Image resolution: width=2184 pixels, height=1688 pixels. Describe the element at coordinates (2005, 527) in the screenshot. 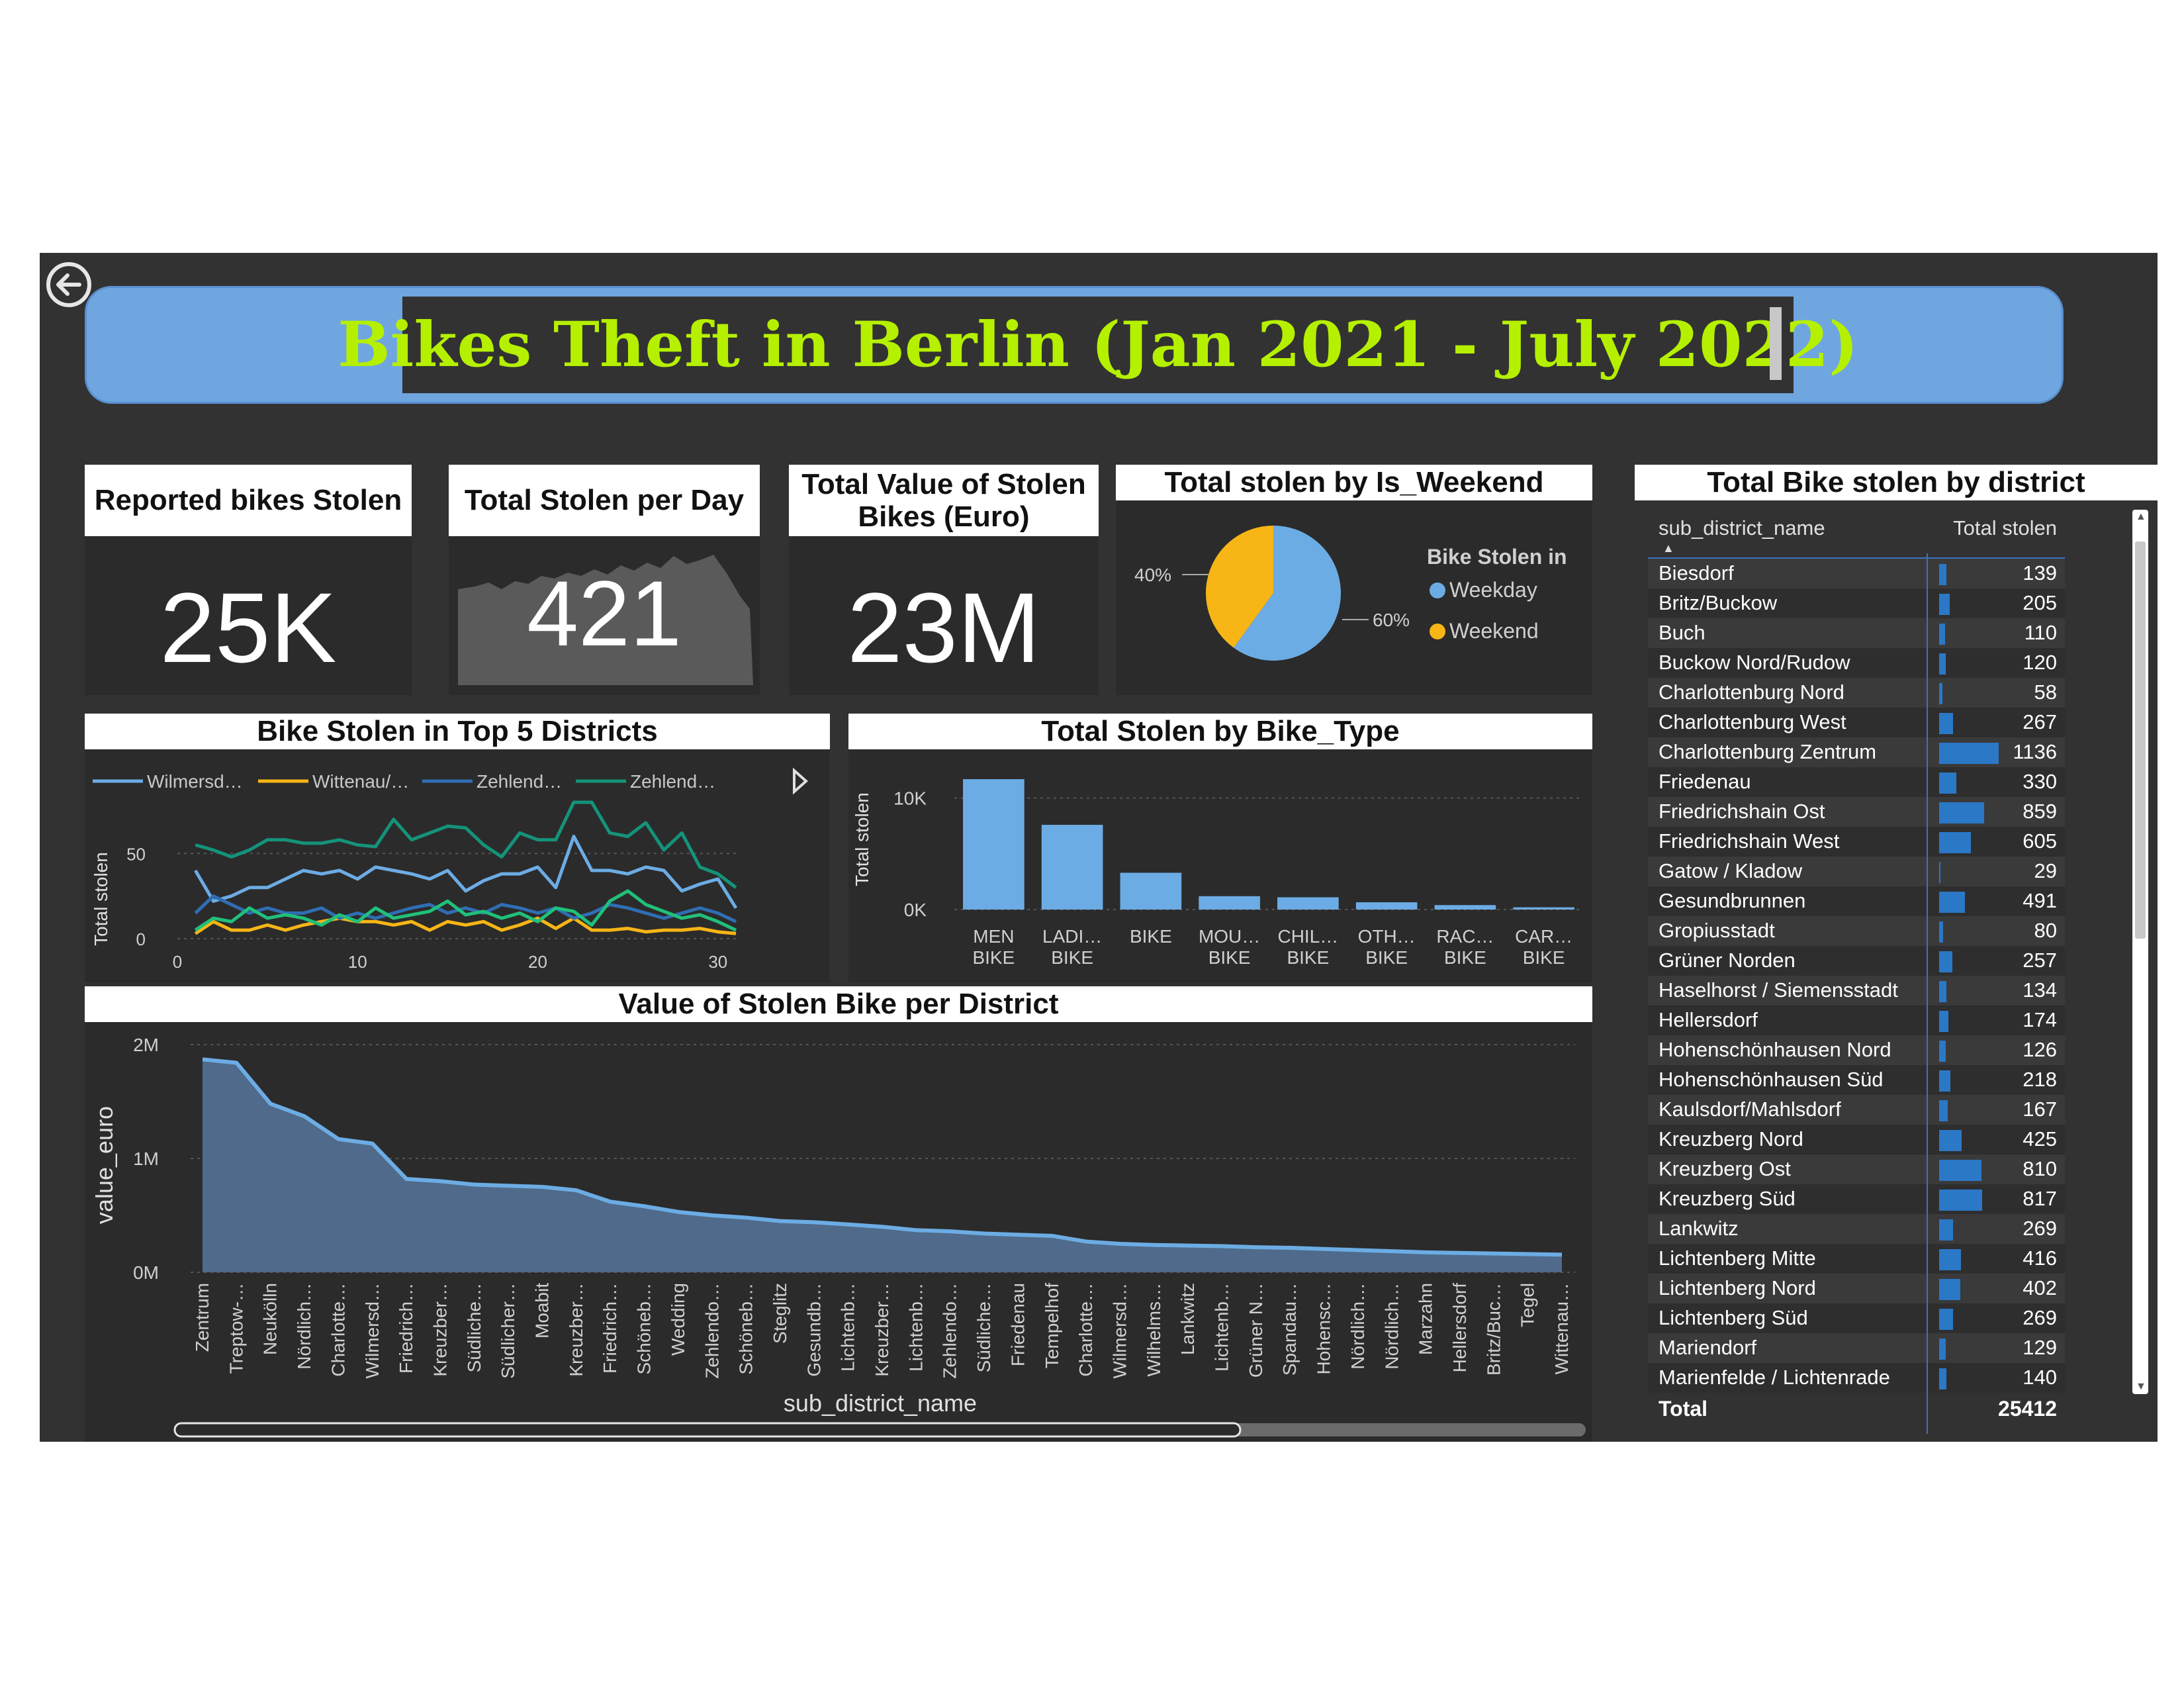

I see `col-total-header: Total stolen` at that location.